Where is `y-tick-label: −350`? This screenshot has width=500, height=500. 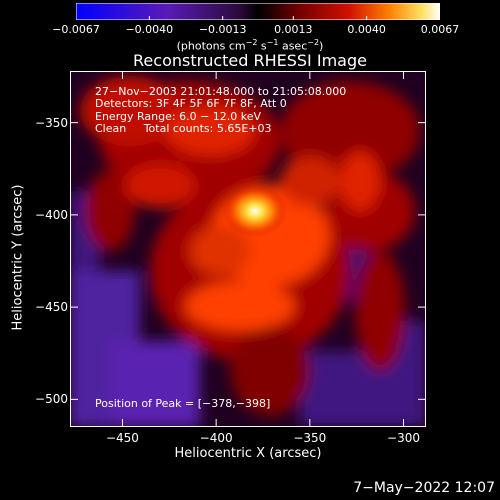 y-tick-label: −350 is located at coordinates (51, 122).